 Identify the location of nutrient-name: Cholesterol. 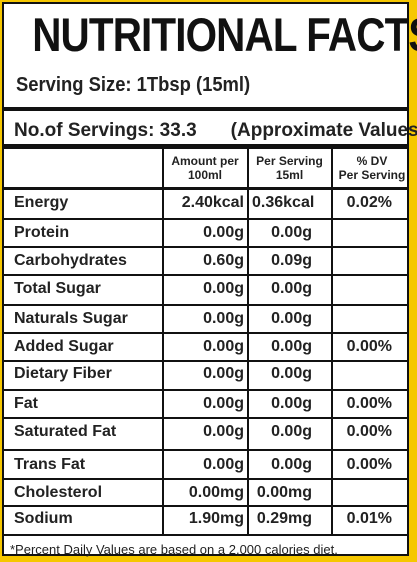
(58, 492).